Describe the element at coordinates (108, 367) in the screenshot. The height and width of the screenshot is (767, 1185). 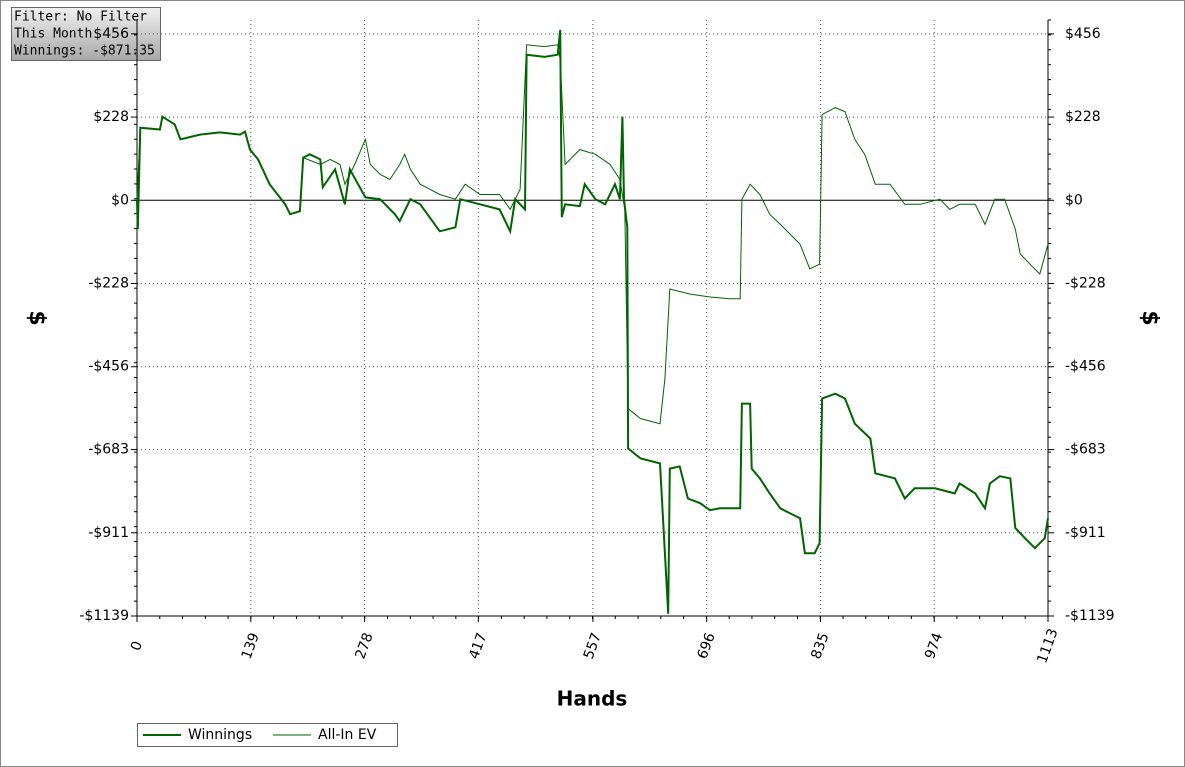
I see `y-tick-label: -$456` at that location.